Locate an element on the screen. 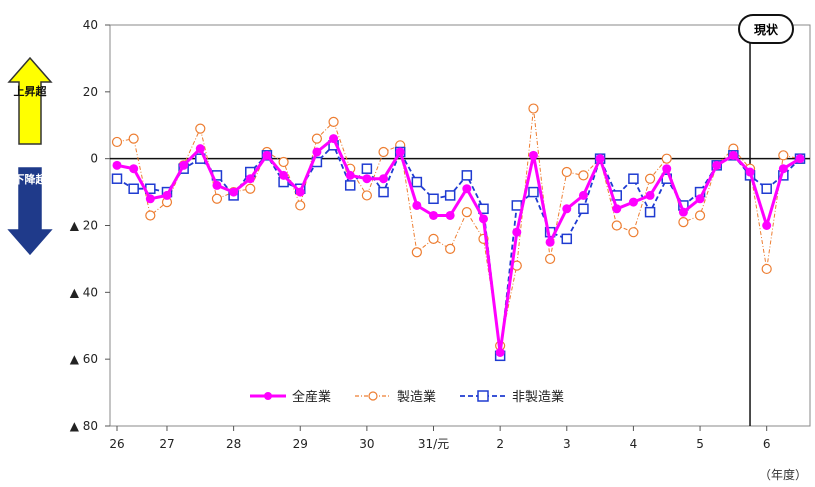  up-trend-arrow: 上昇超 is located at coordinates (30, 101).